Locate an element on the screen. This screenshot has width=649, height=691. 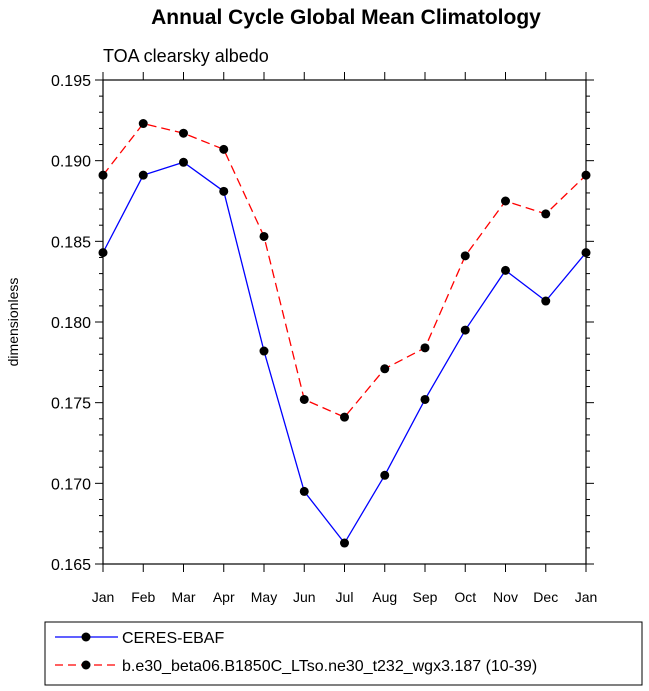
y-tick-label: 0.190 is located at coordinates (71, 162).